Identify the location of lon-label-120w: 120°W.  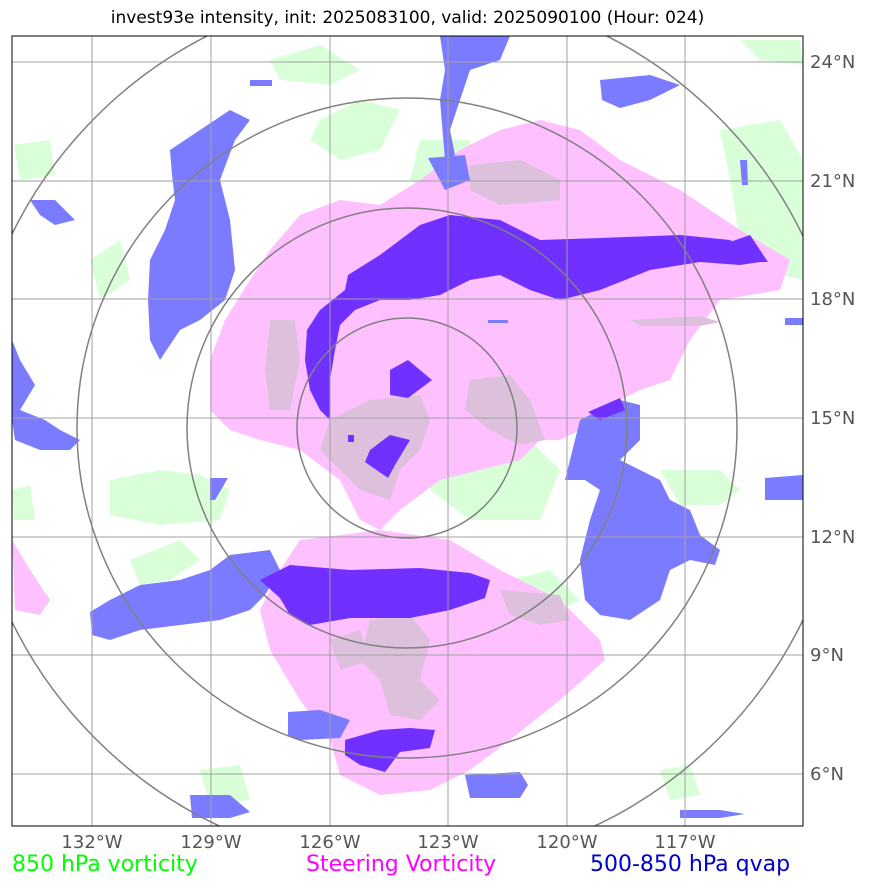
(567, 842).